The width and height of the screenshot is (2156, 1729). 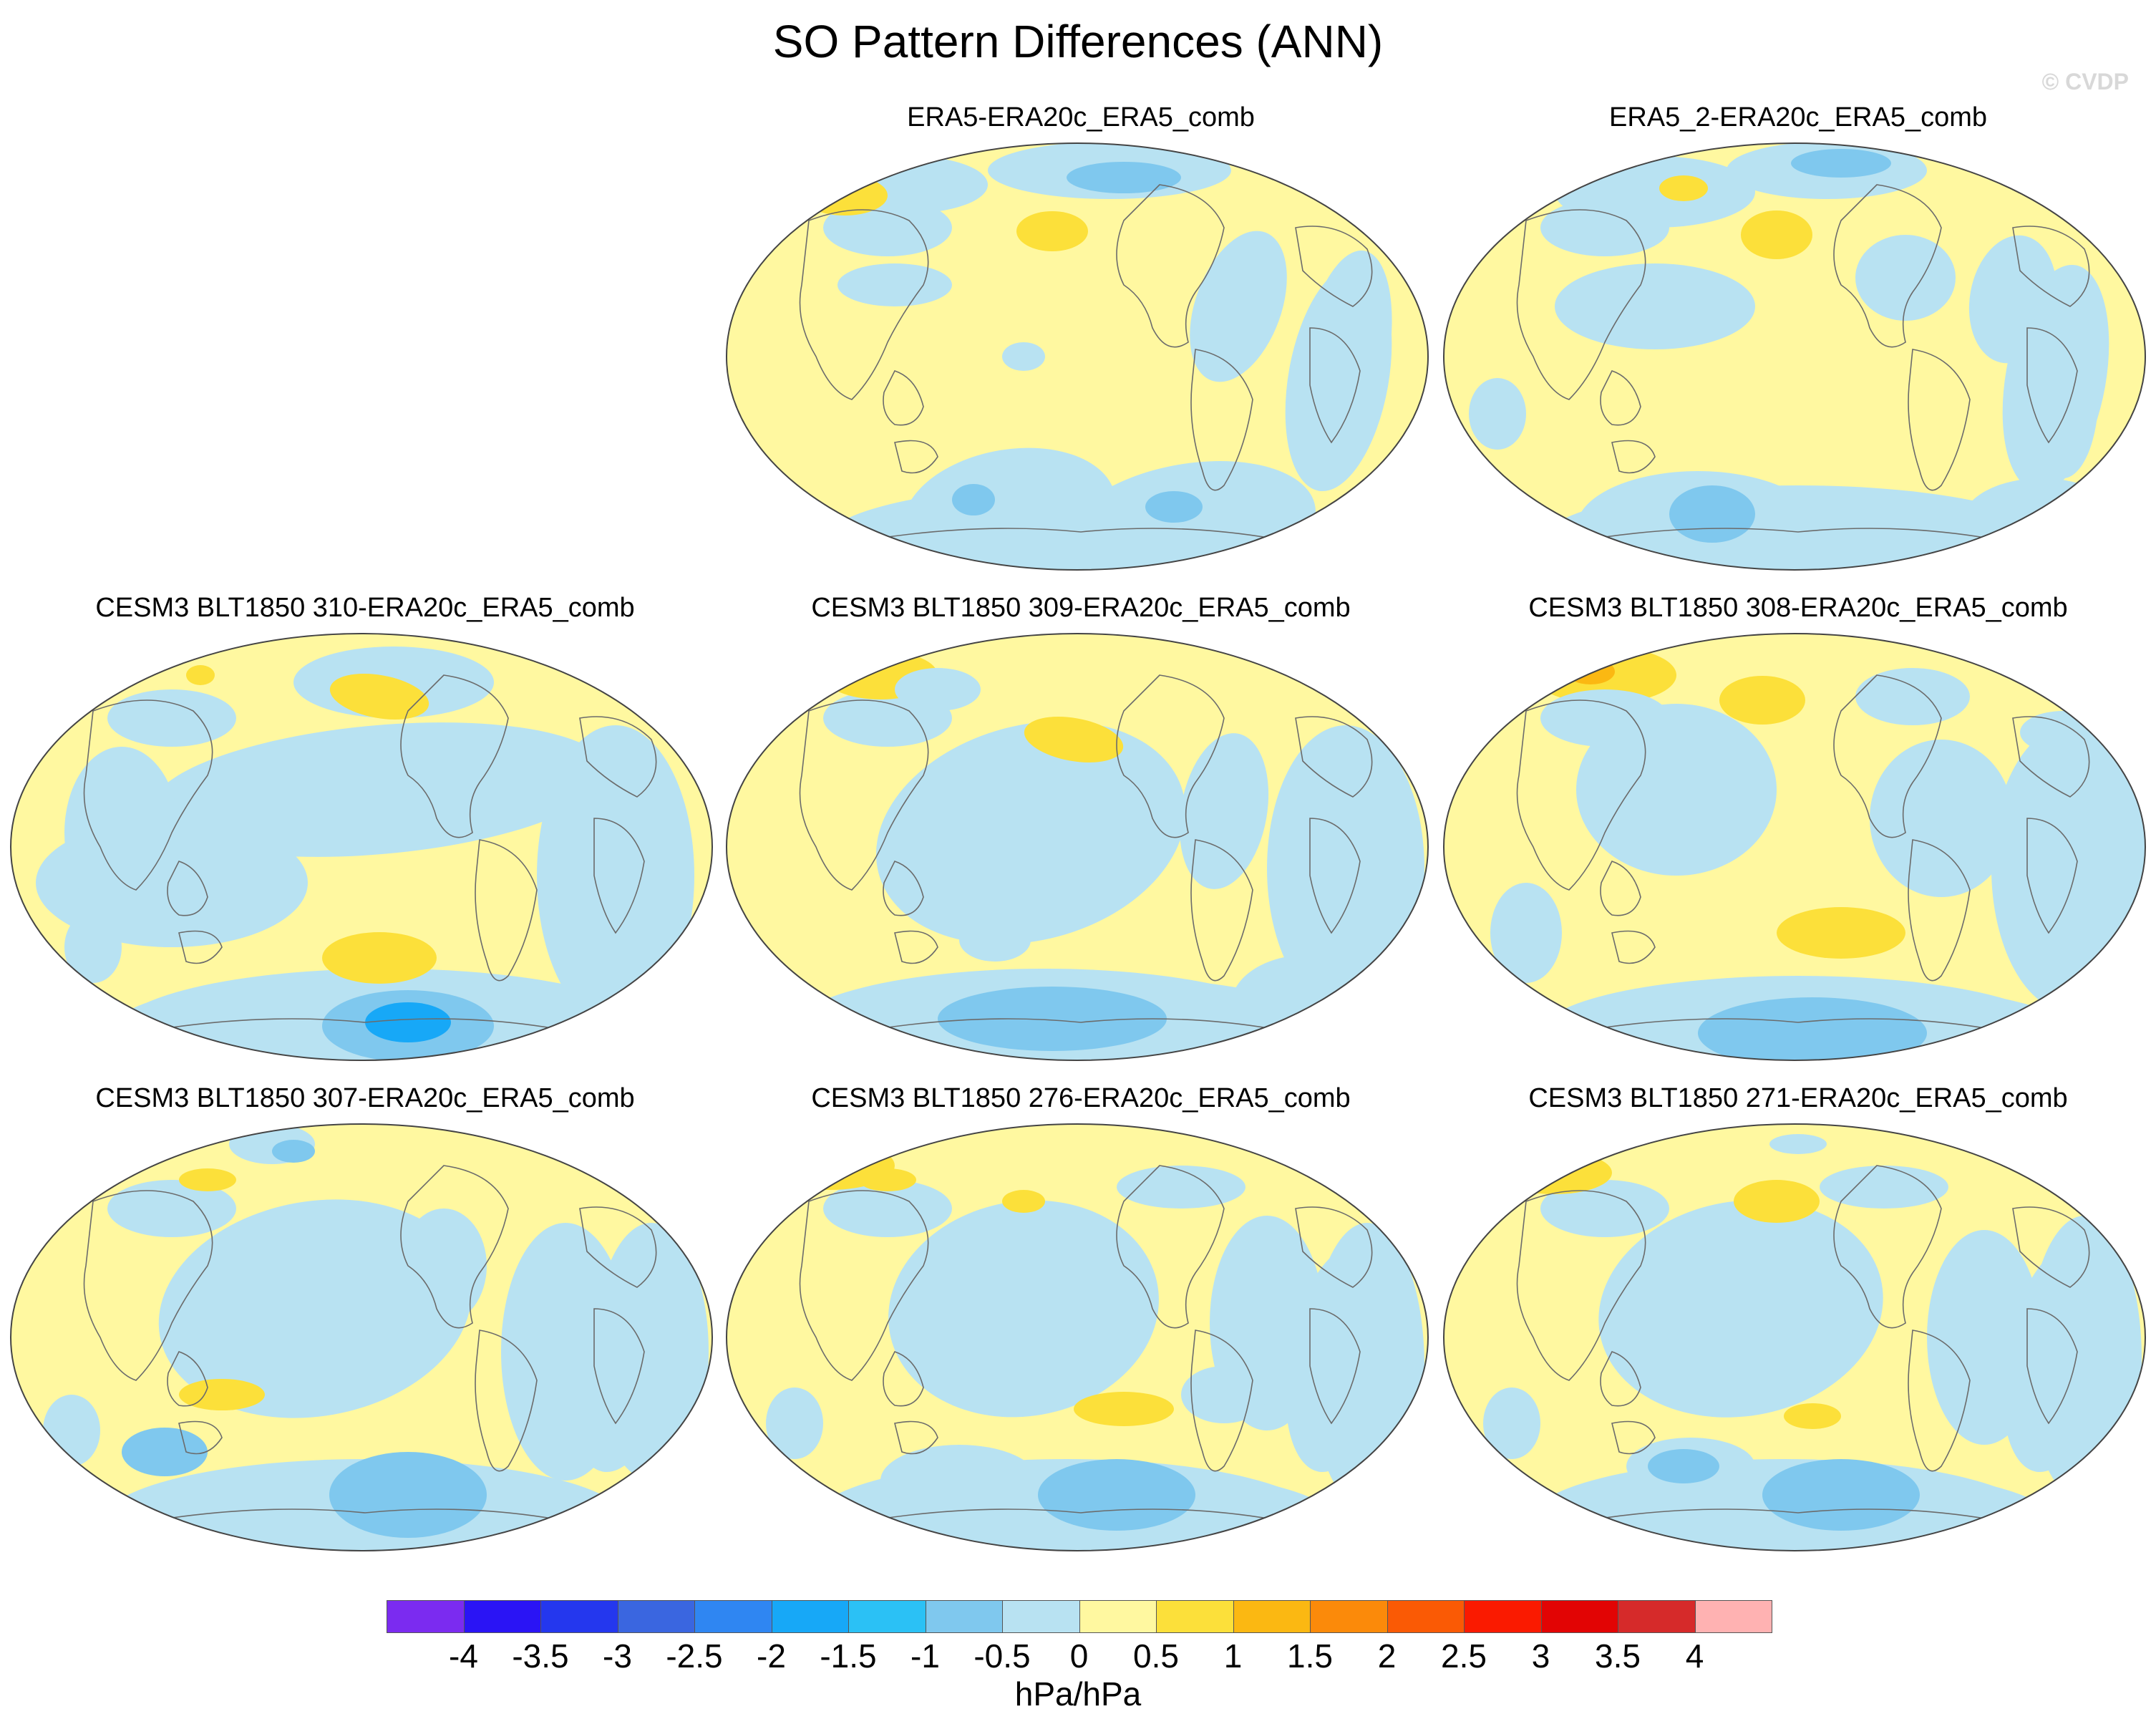 What do you see at coordinates (1387, 1656) in the screenshot?
I see `colorbar-tick-label: 2` at bounding box center [1387, 1656].